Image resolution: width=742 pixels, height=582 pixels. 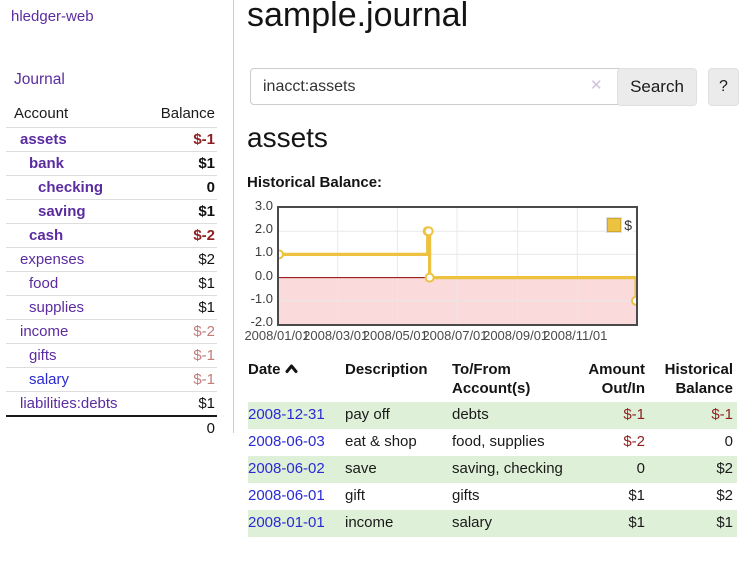 What do you see at coordinates (69, 403) in the screenshot?
I see `sidebar-account-link-liabilities-debts: liabilities:debts` at bounding box center [69, 403].